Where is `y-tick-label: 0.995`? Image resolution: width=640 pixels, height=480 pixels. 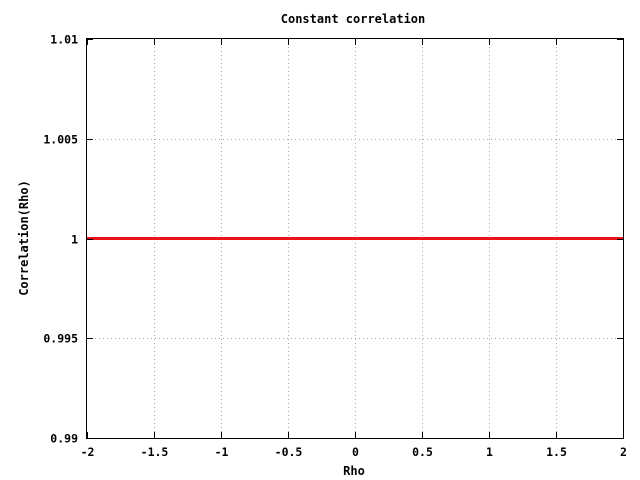
y-tick-label: 0.995 is located at coordinates (60, 339).